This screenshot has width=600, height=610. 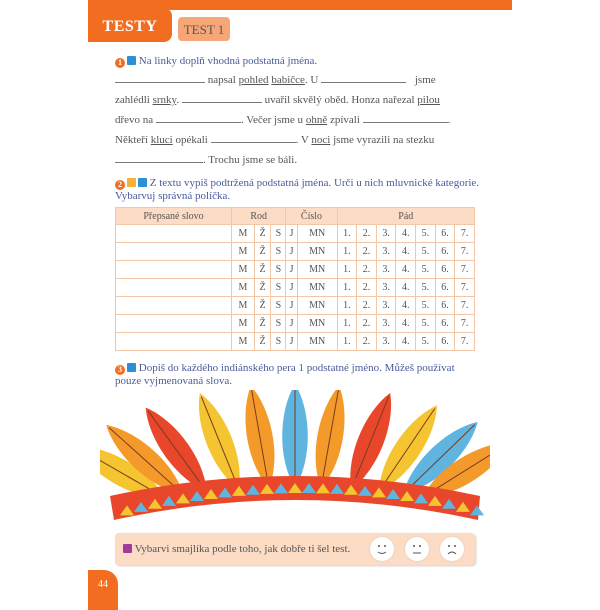 What do you see at coordinates (382, 549) in the screenshot?
I see `happy-face-icon` at bounding box center [382, 549].